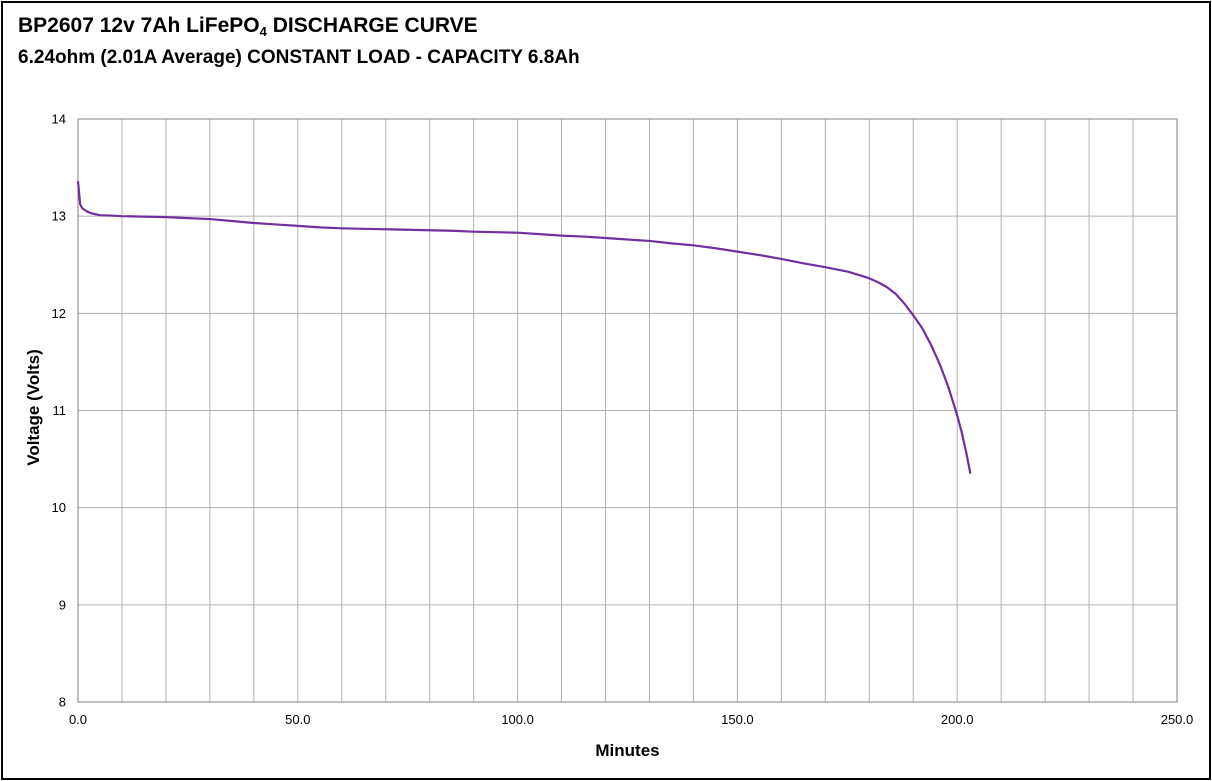 The height and width of the screenshot is (781, 1212). What do you see at coordinates (372, 25) in the screenshot?
I see `chart-title-rest: DISCHARGE CURVE` at bounding box center [372, 25].